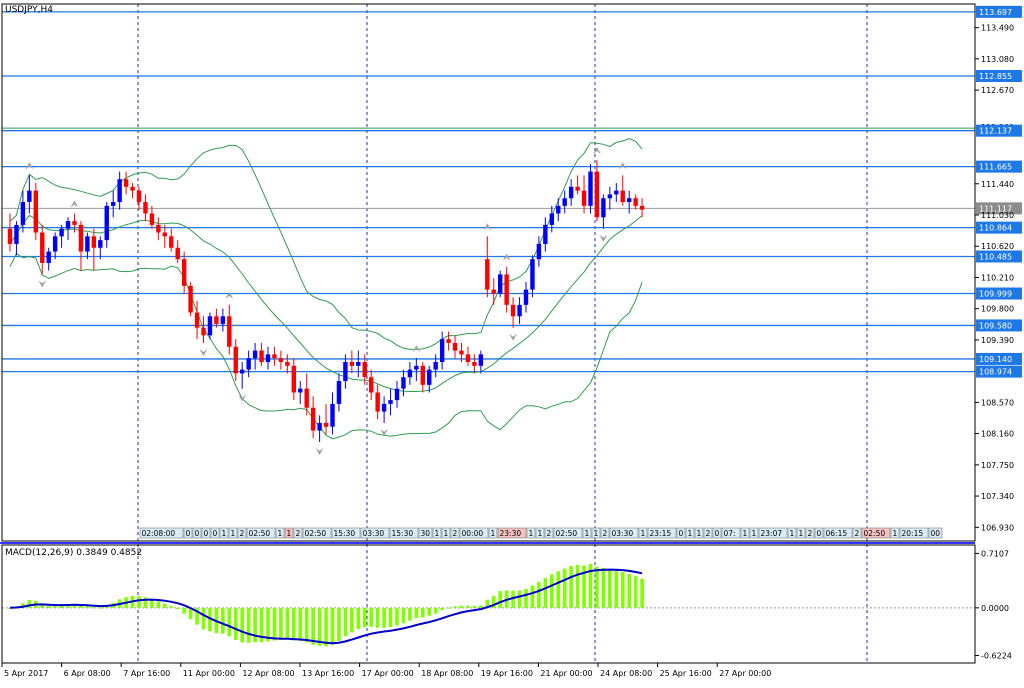 This screenshot has width=1024, height=688. I want to click on price-tick-label: 108.570, so click(997, 402).